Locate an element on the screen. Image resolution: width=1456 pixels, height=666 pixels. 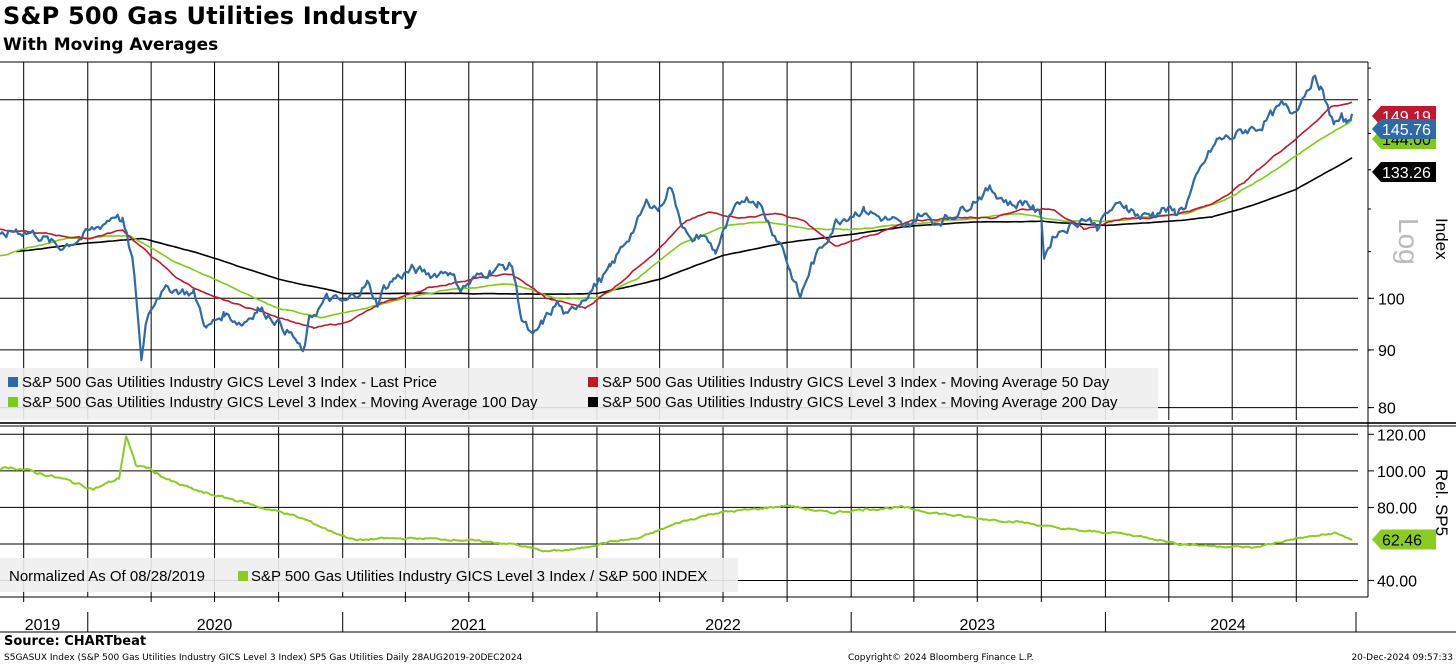
last-price-value-tag is located at coordinates (1404, 129).